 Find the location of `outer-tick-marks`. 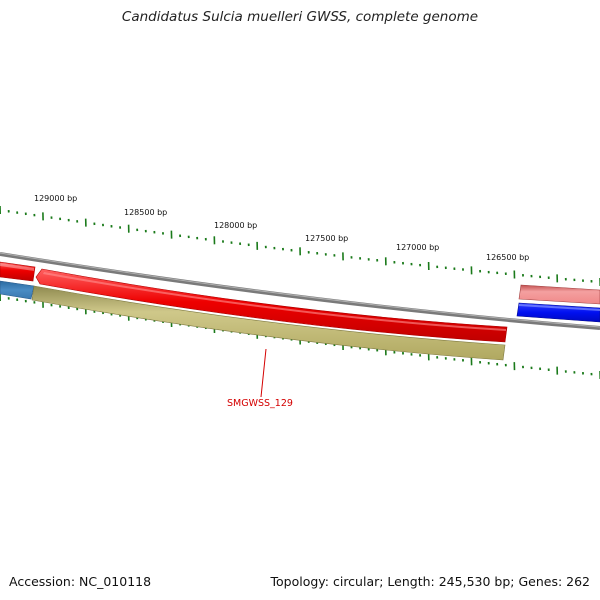

outer-tick-marks is located at coordinates (300, 246).